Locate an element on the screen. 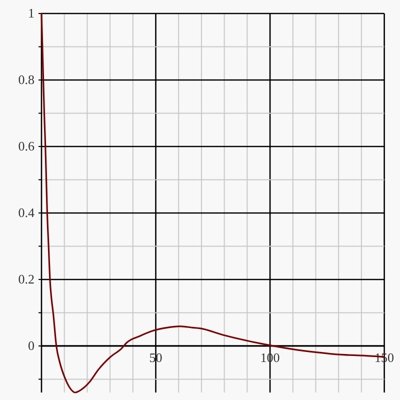 This screenshot has height=400, width=400. y-tick-label: 0.2 is located at coordinates (26, 279).